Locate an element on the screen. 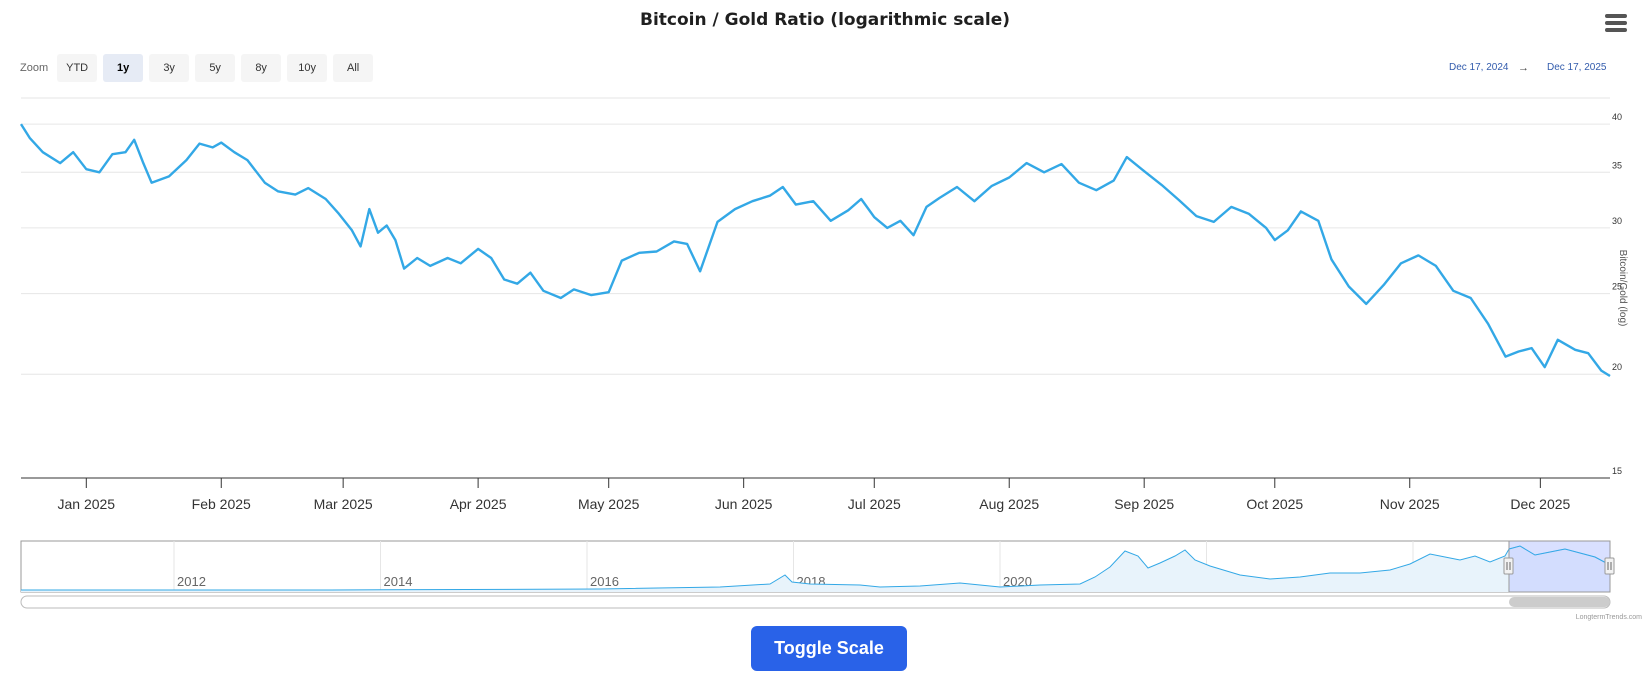  zoom-button-5y: 5y is located at coordinates (215, 68).